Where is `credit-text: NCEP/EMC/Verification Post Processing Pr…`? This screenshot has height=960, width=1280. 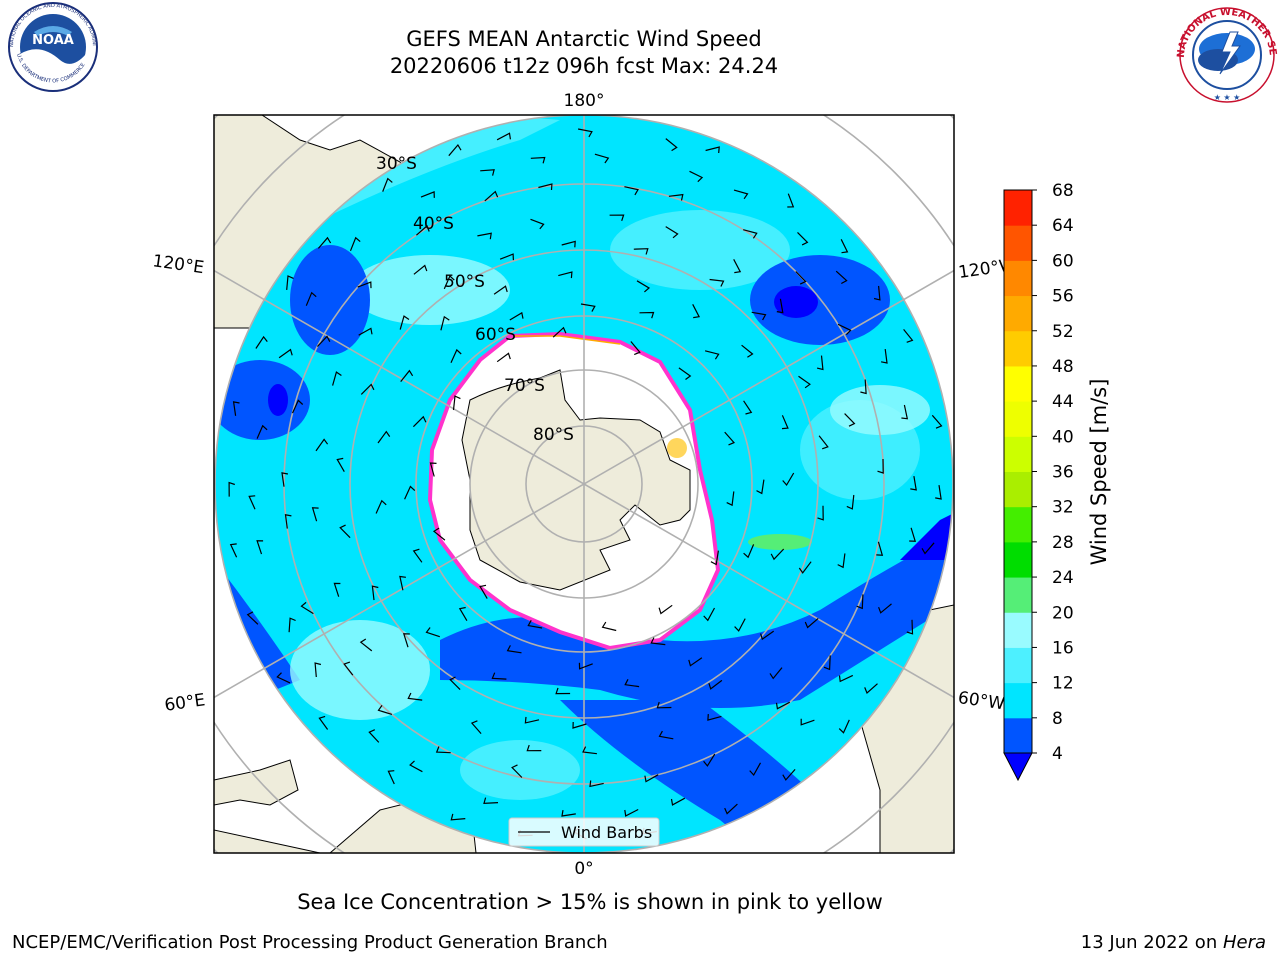 credit-text: NCEP/EMC/Verification Post Processing Pr… is located at coordinates (310, 942).